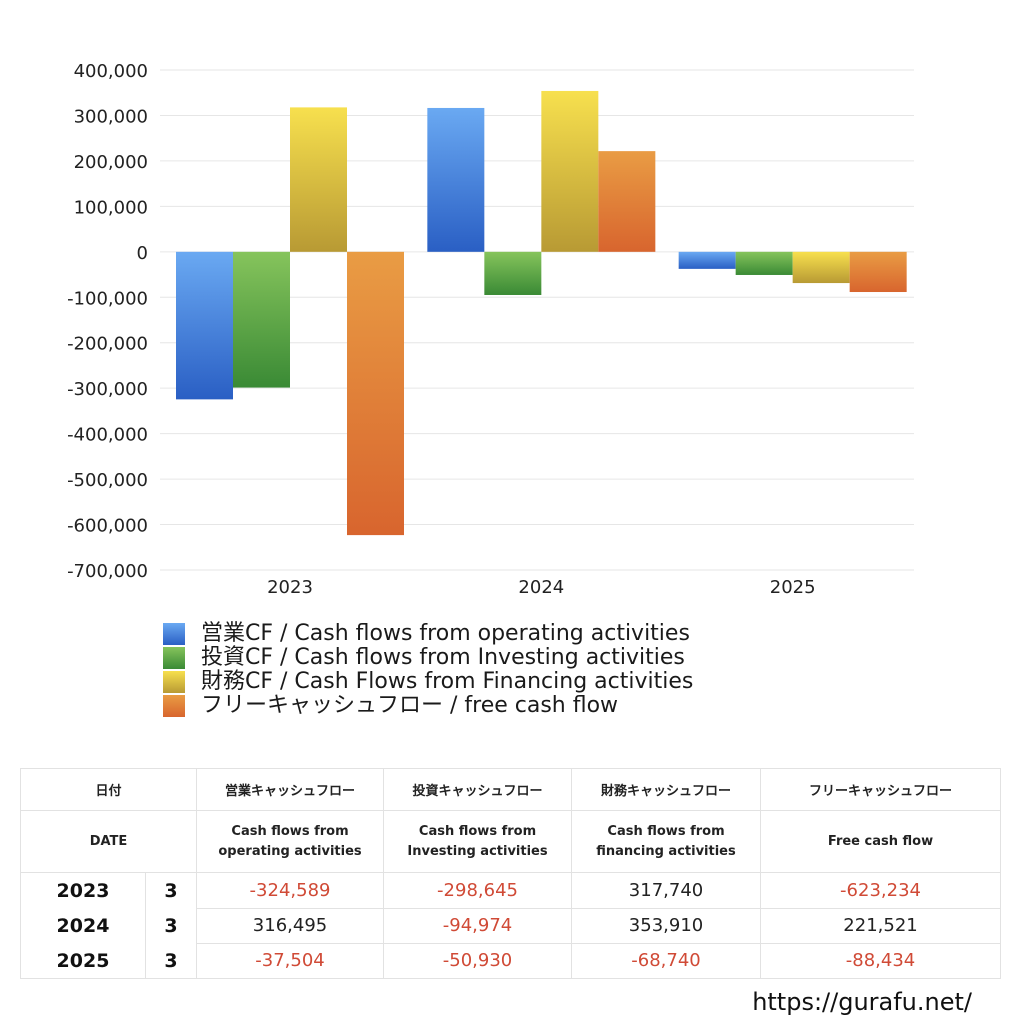  I want to click on legend-item-free: フリーキャッシュフロー / free cash flow, so click(428, 706).